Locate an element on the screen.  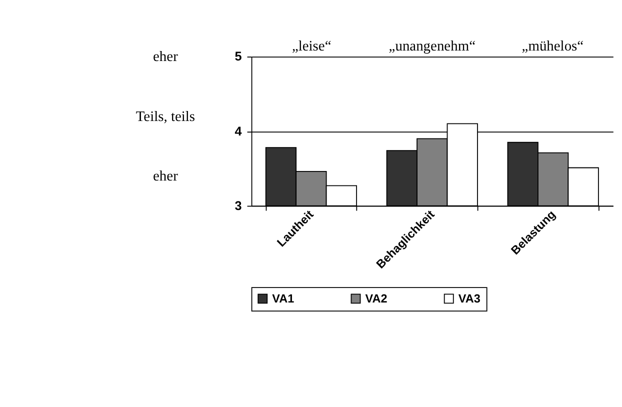
text: „unangenehm“ is located at coordinates (432, 46).